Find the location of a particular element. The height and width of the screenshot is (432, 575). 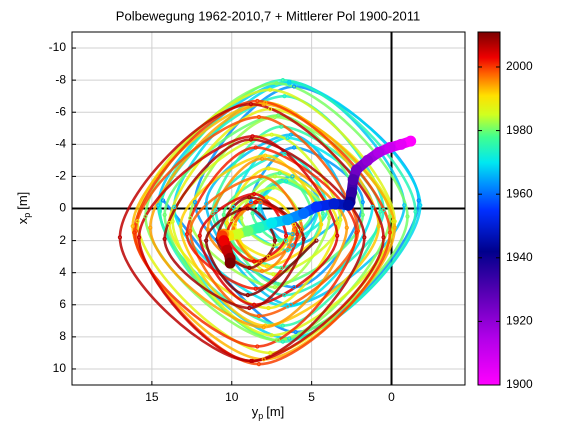

y-axis-label: xp [m] is located at coordinates (23, 208).